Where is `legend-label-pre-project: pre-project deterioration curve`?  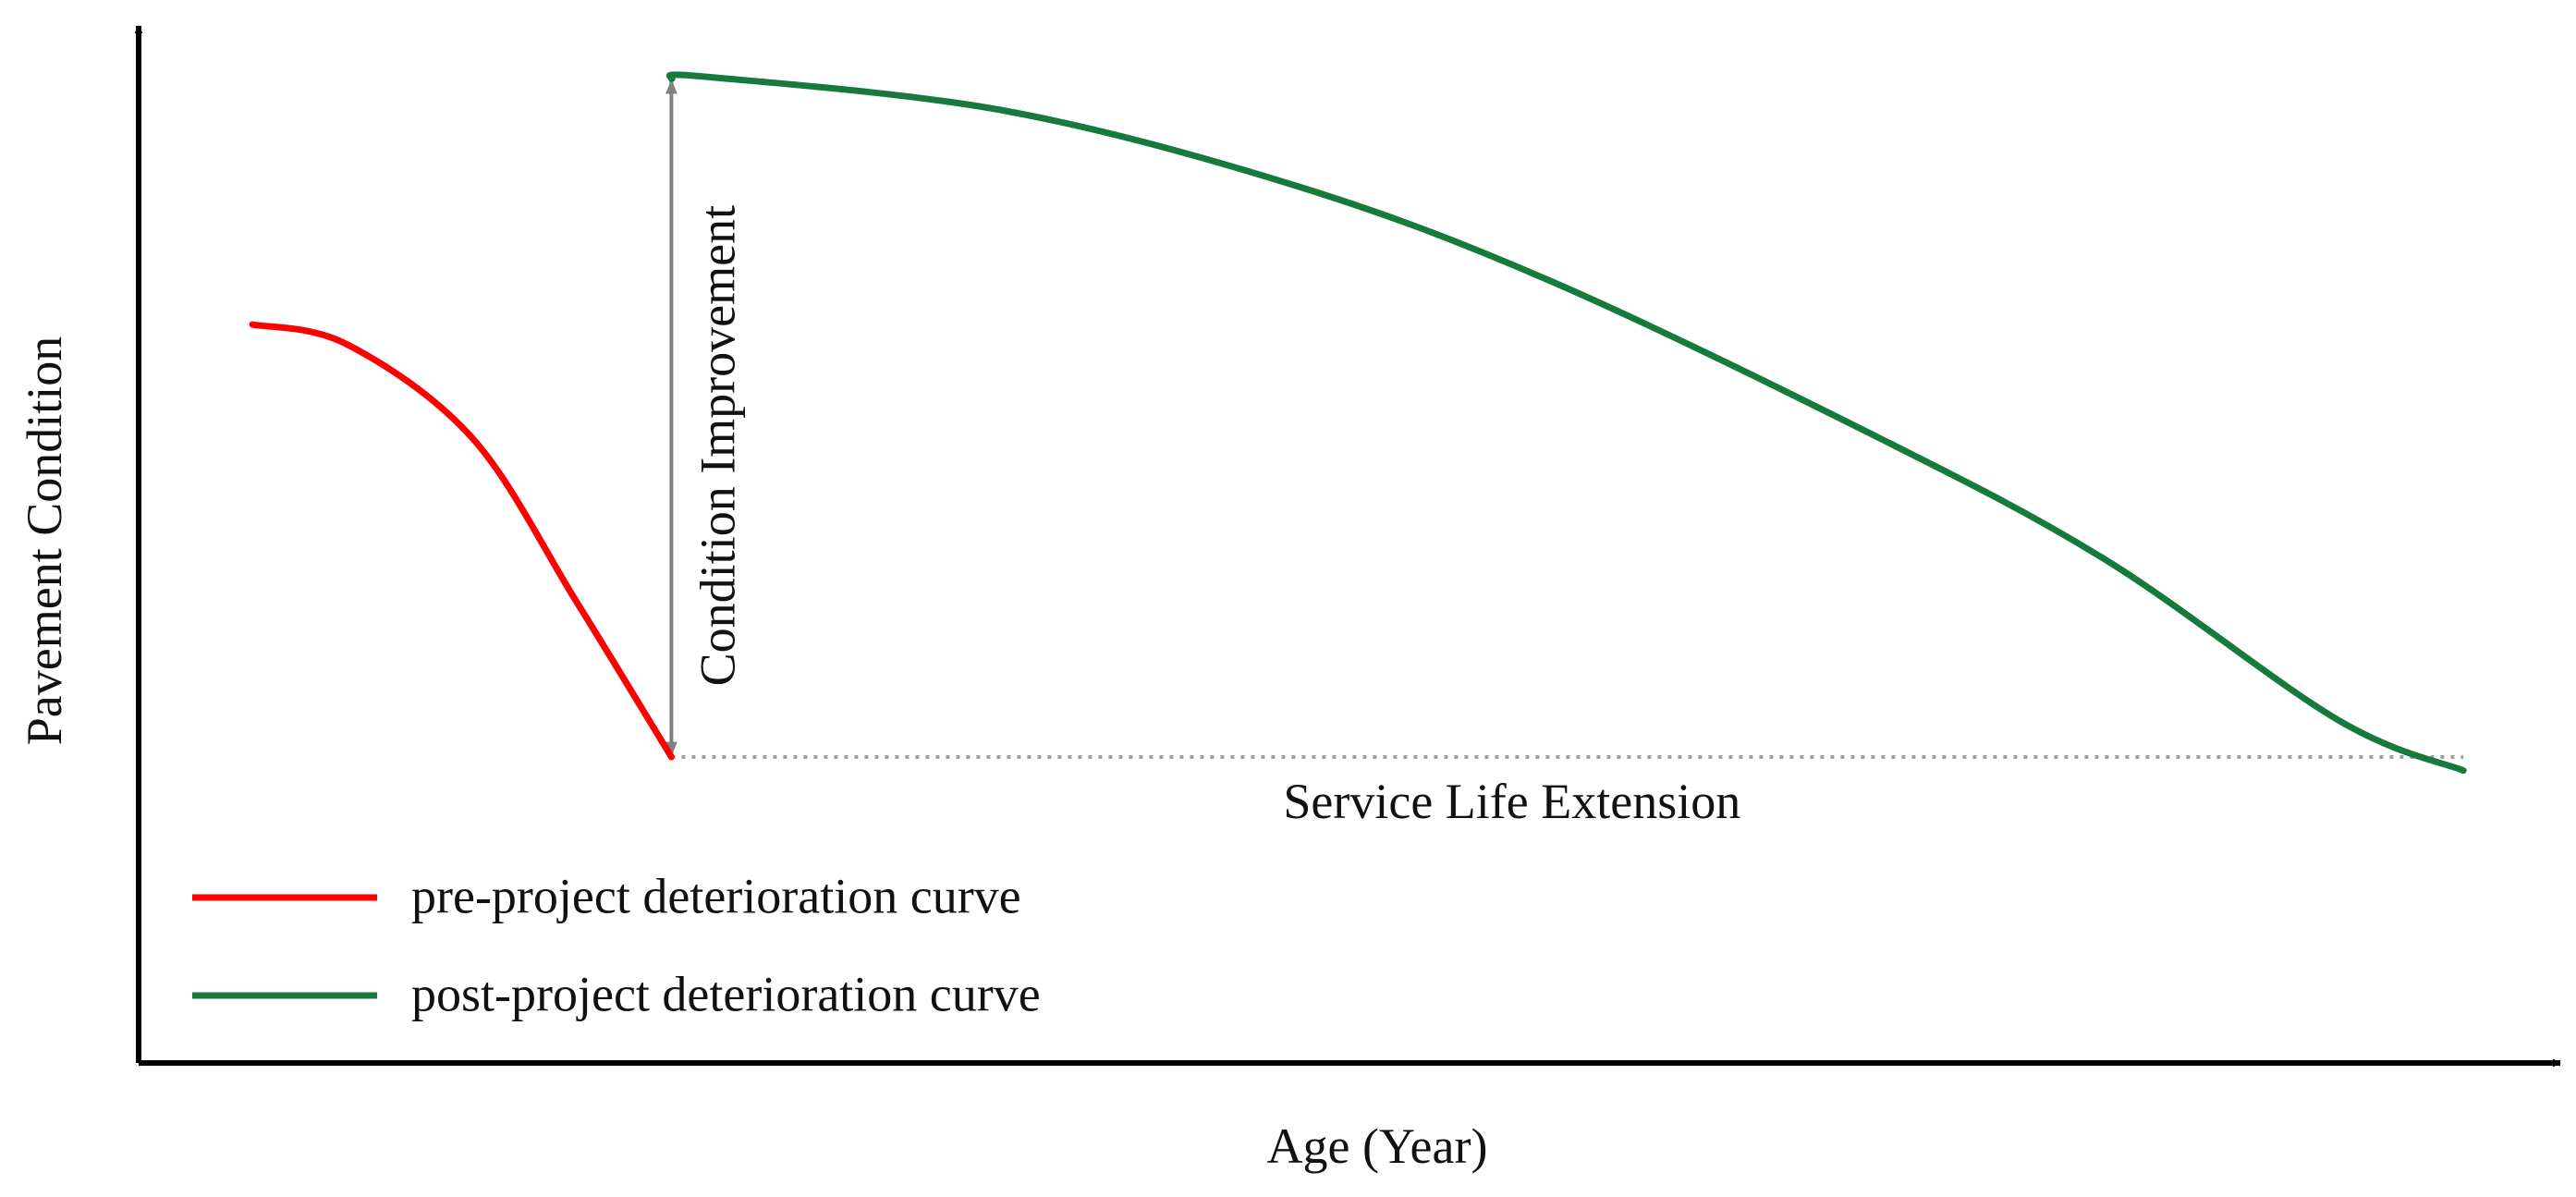
legend-label-pre-project: pre-project deterioration curve is located at coordinates (716, 895).